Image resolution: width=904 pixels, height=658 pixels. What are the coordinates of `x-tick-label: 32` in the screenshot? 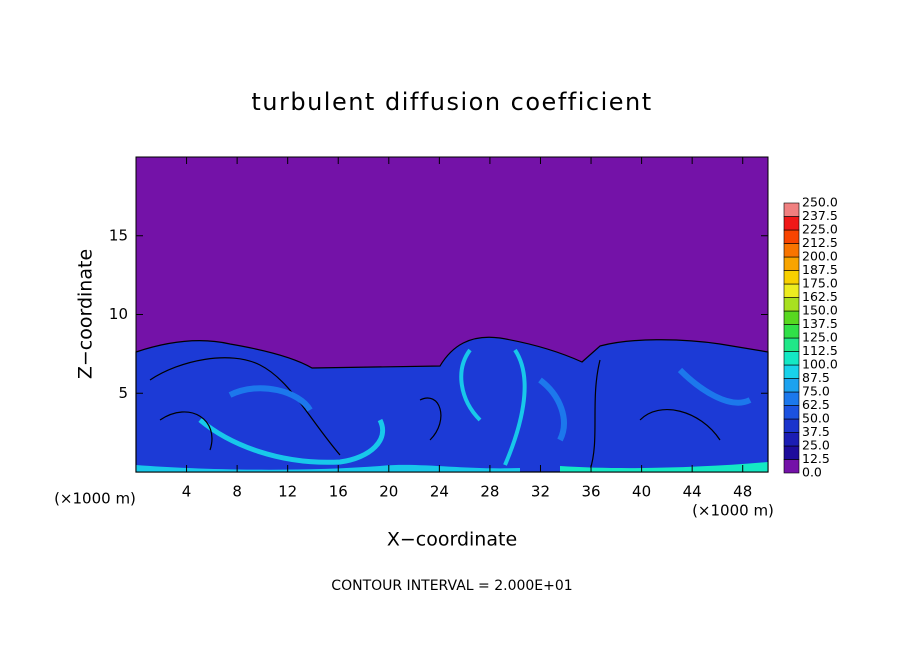 It's located at (540, 492).